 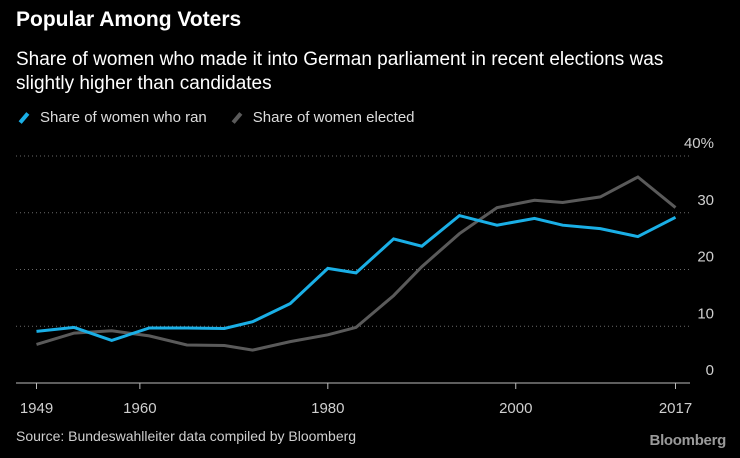 What do you see at coordinates (327, 408) in the screenshot?
I see `x-tick-label-1980: 1980` at bounding box center [327, 408].